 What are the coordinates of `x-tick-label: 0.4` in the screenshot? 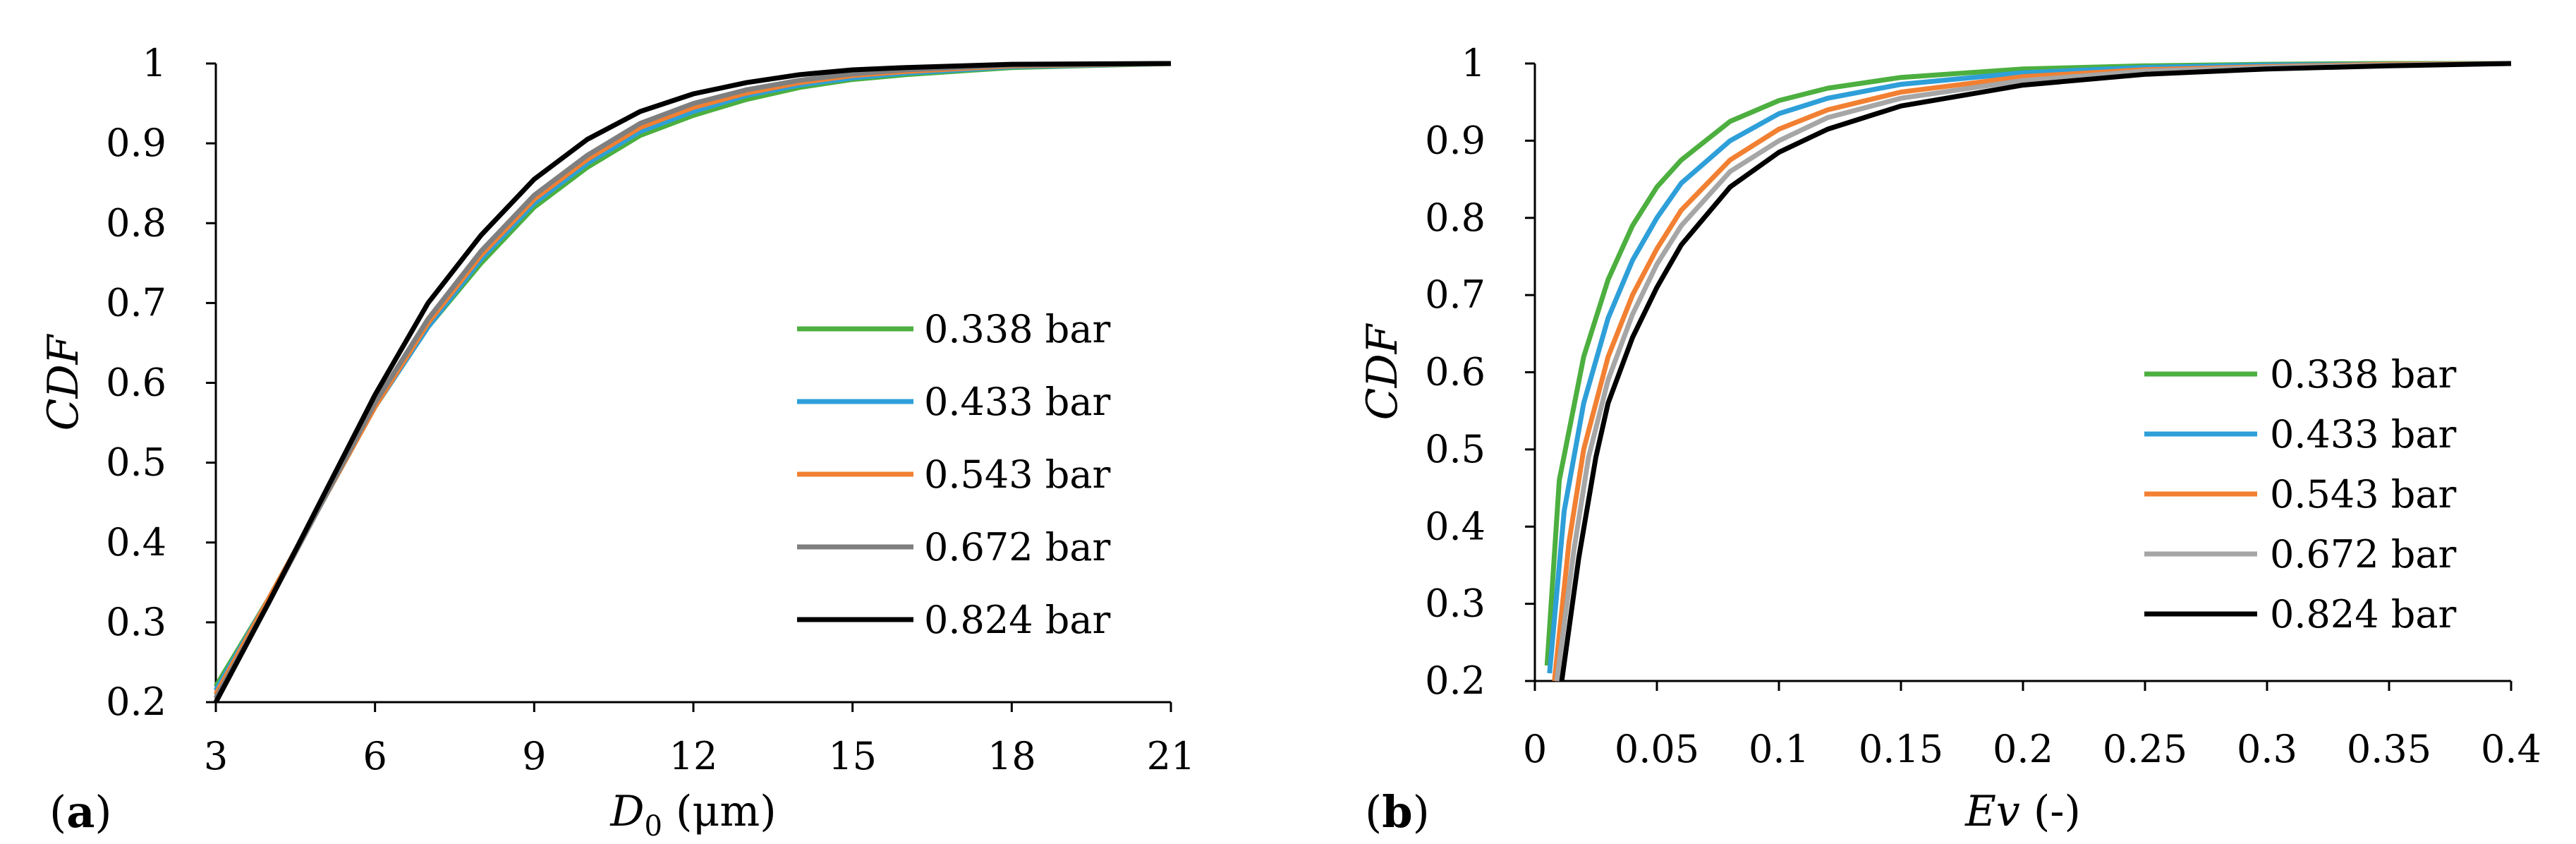 It's located at (2511, 749).